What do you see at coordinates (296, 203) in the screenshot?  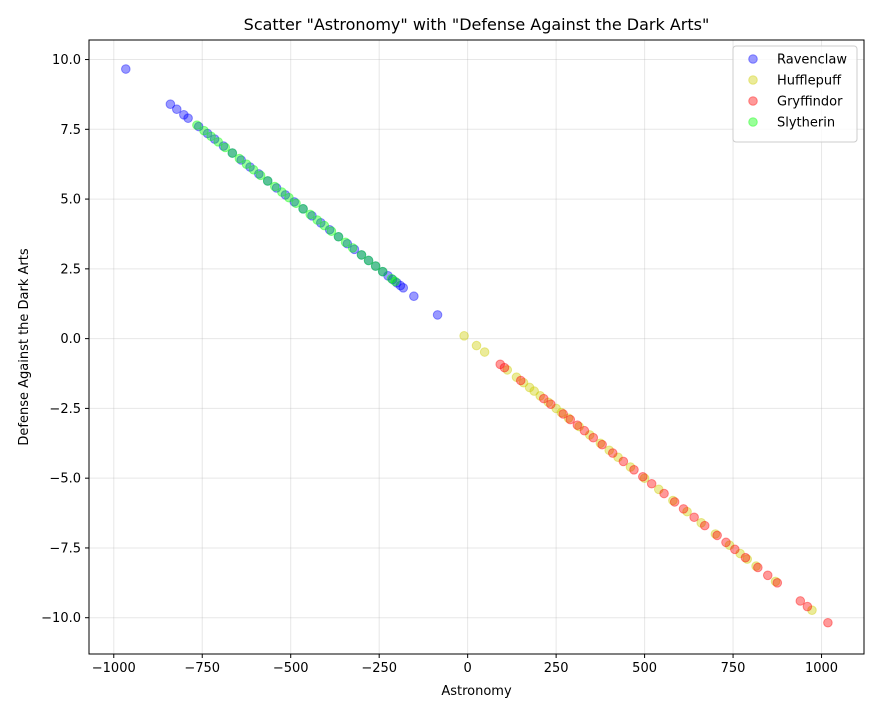 I see `series-slytherin` at bounding box center [296, 203].